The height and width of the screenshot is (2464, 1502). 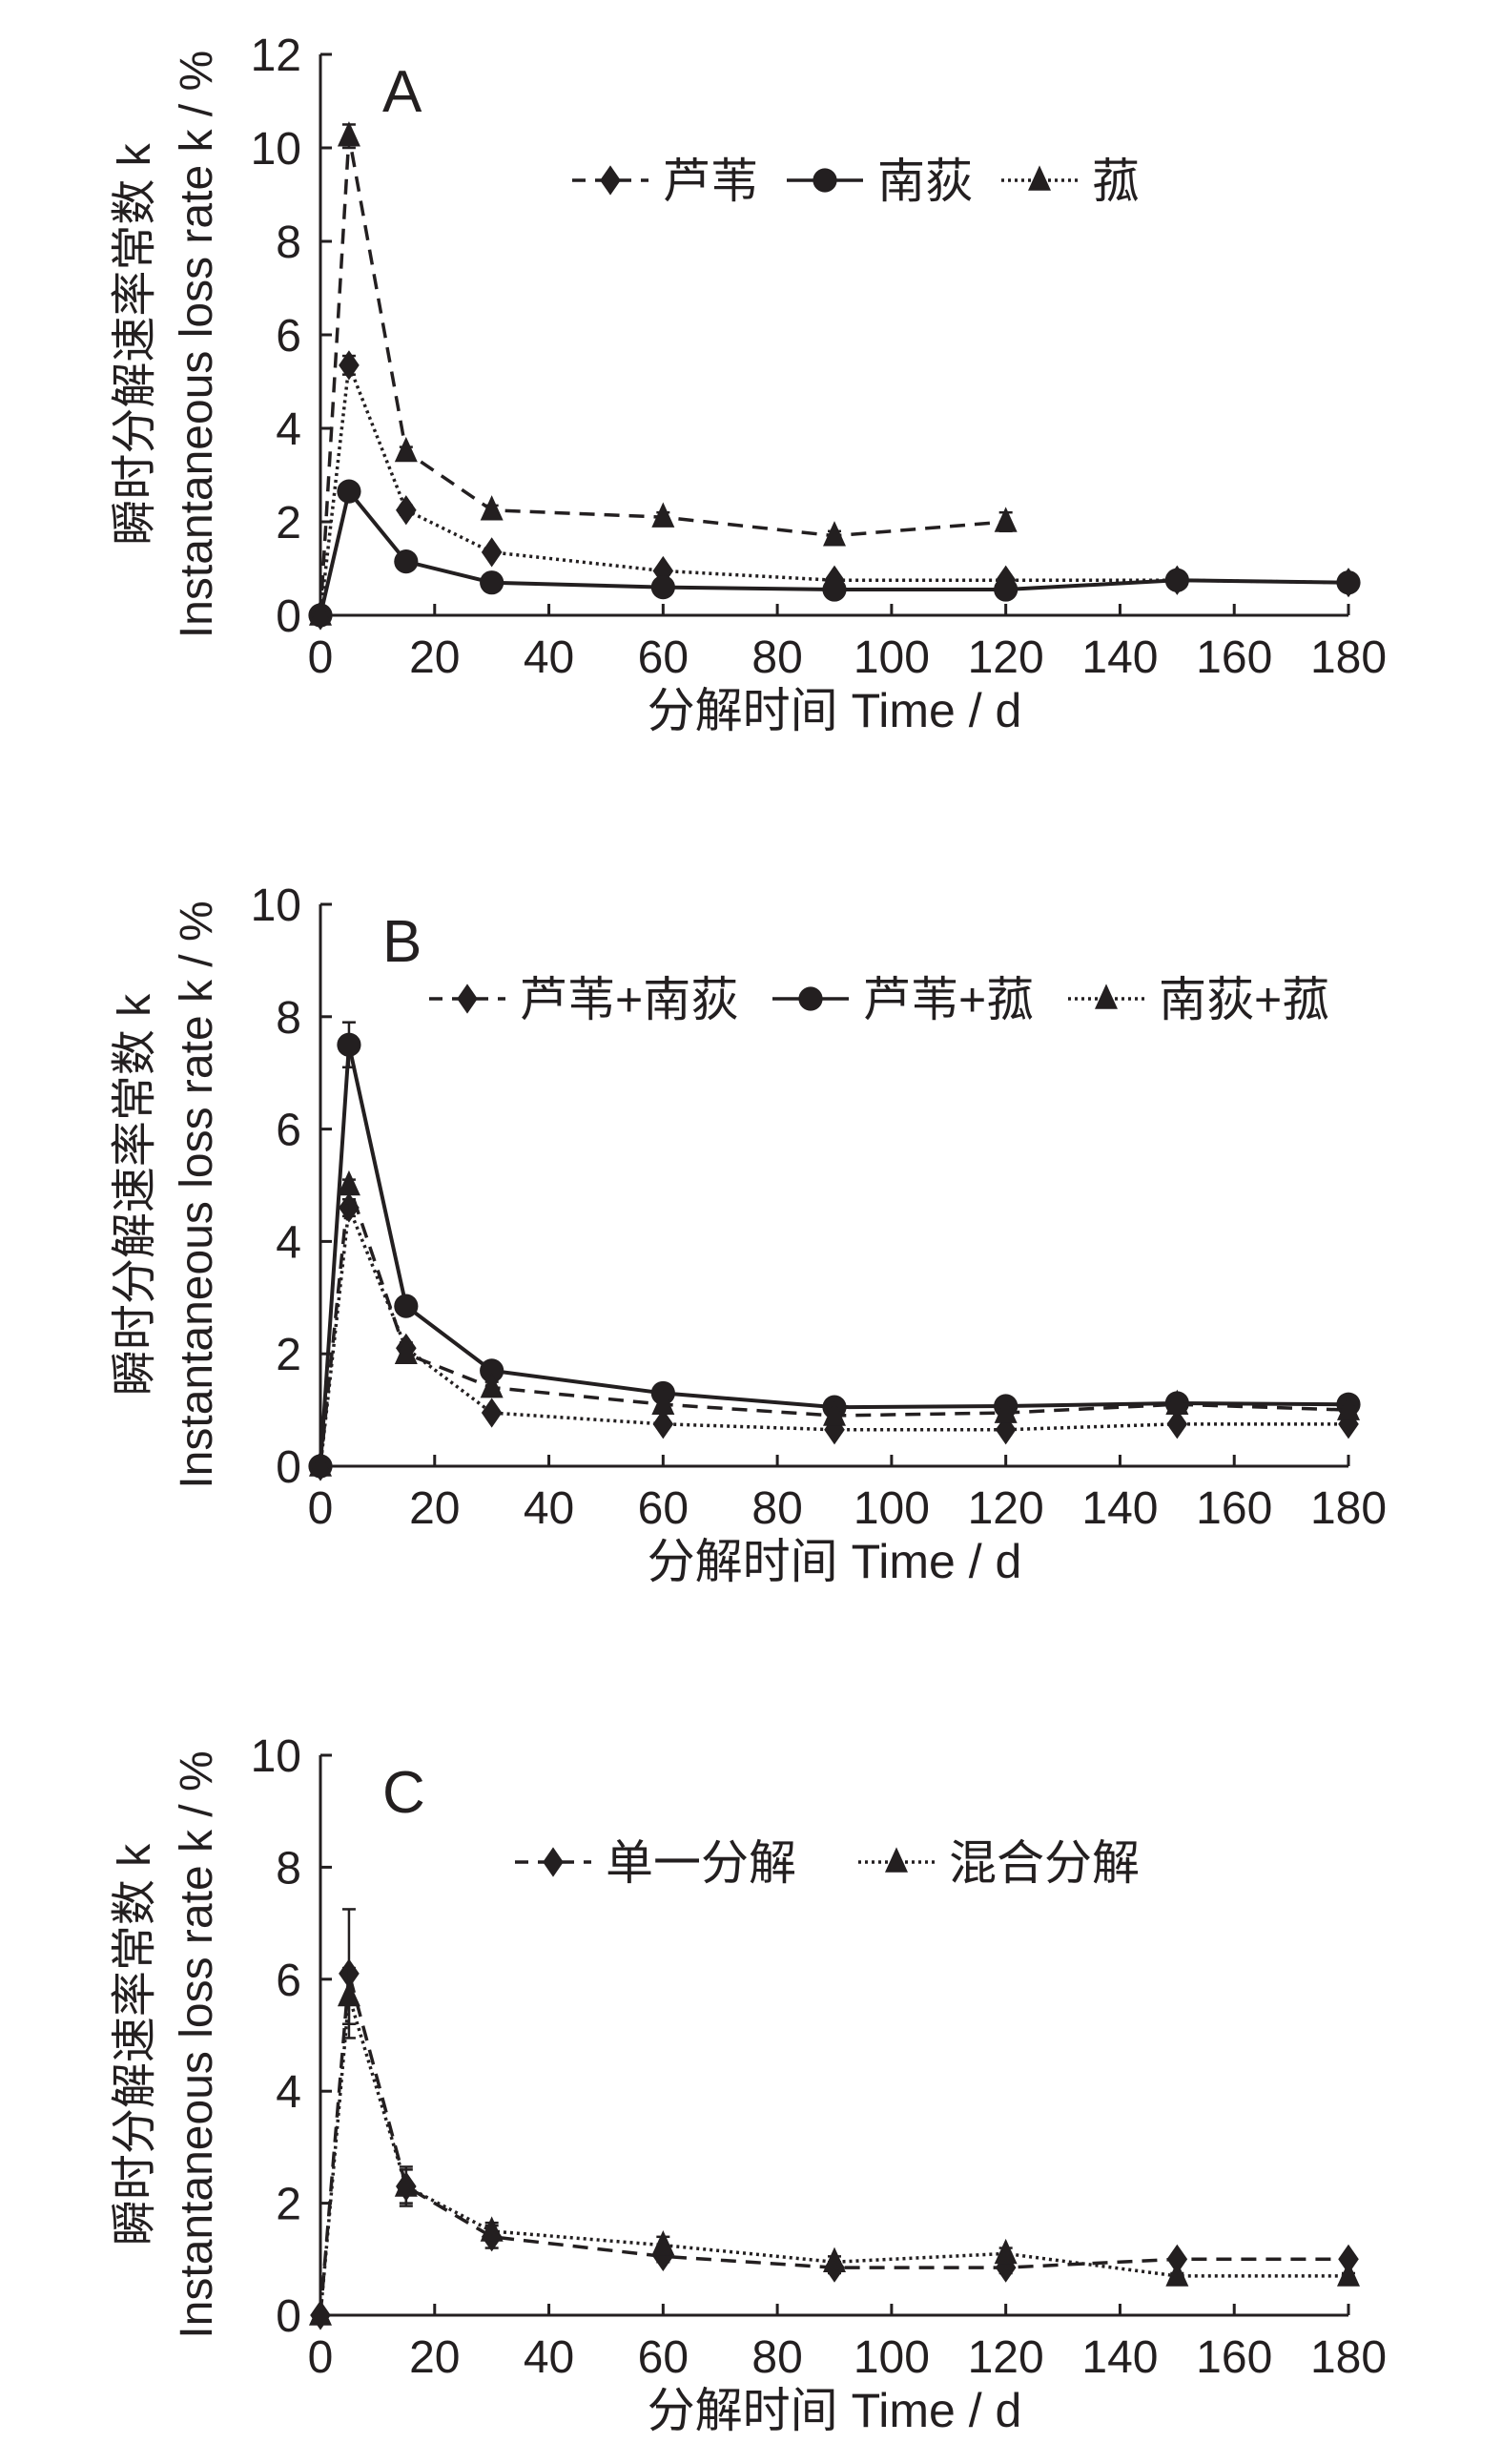 What do you see at coordinates (288, 1131) in the screenshot?
I see `y-tick-label: 6` at bounding box center [288, 1131].